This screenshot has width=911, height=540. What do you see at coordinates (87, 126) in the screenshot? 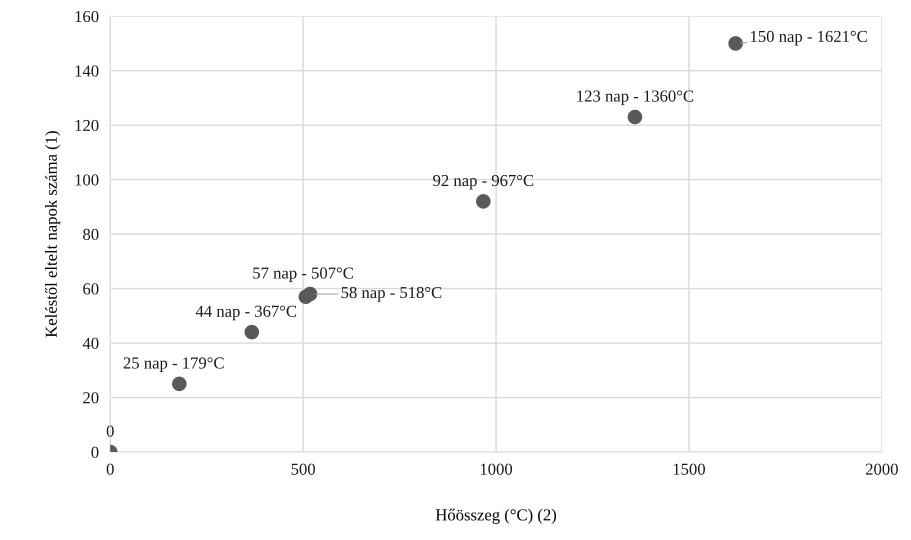
I see `y-tick-label: 120` at bounding box center [87, 126].